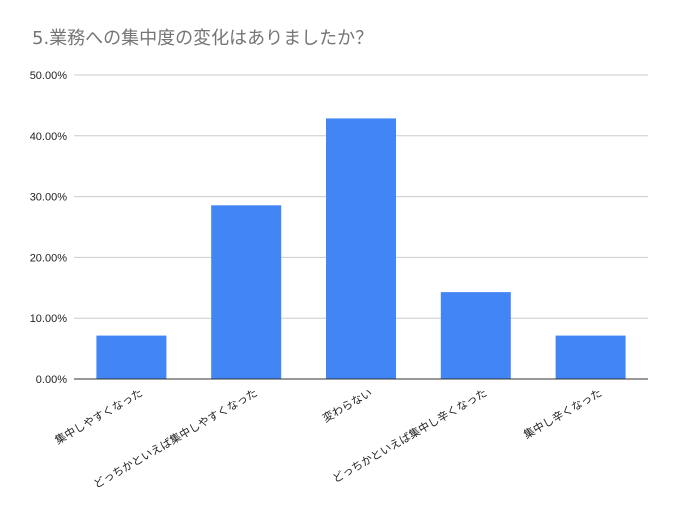 This screenshot has width=674, height=509. Describe the element at coordinates (49, 76) in the screenshot. I see `y-tick-label: 50.00%` at that location.